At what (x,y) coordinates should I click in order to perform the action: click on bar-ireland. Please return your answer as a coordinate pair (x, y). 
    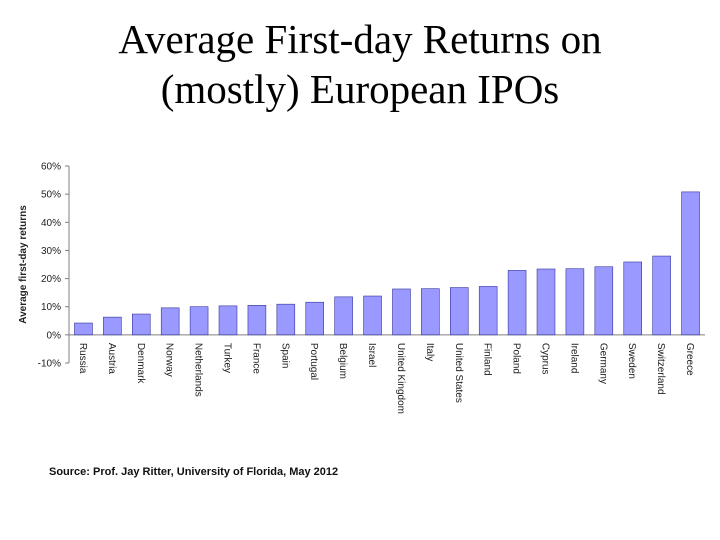
    Looking at the image, I should click on (575, 302).